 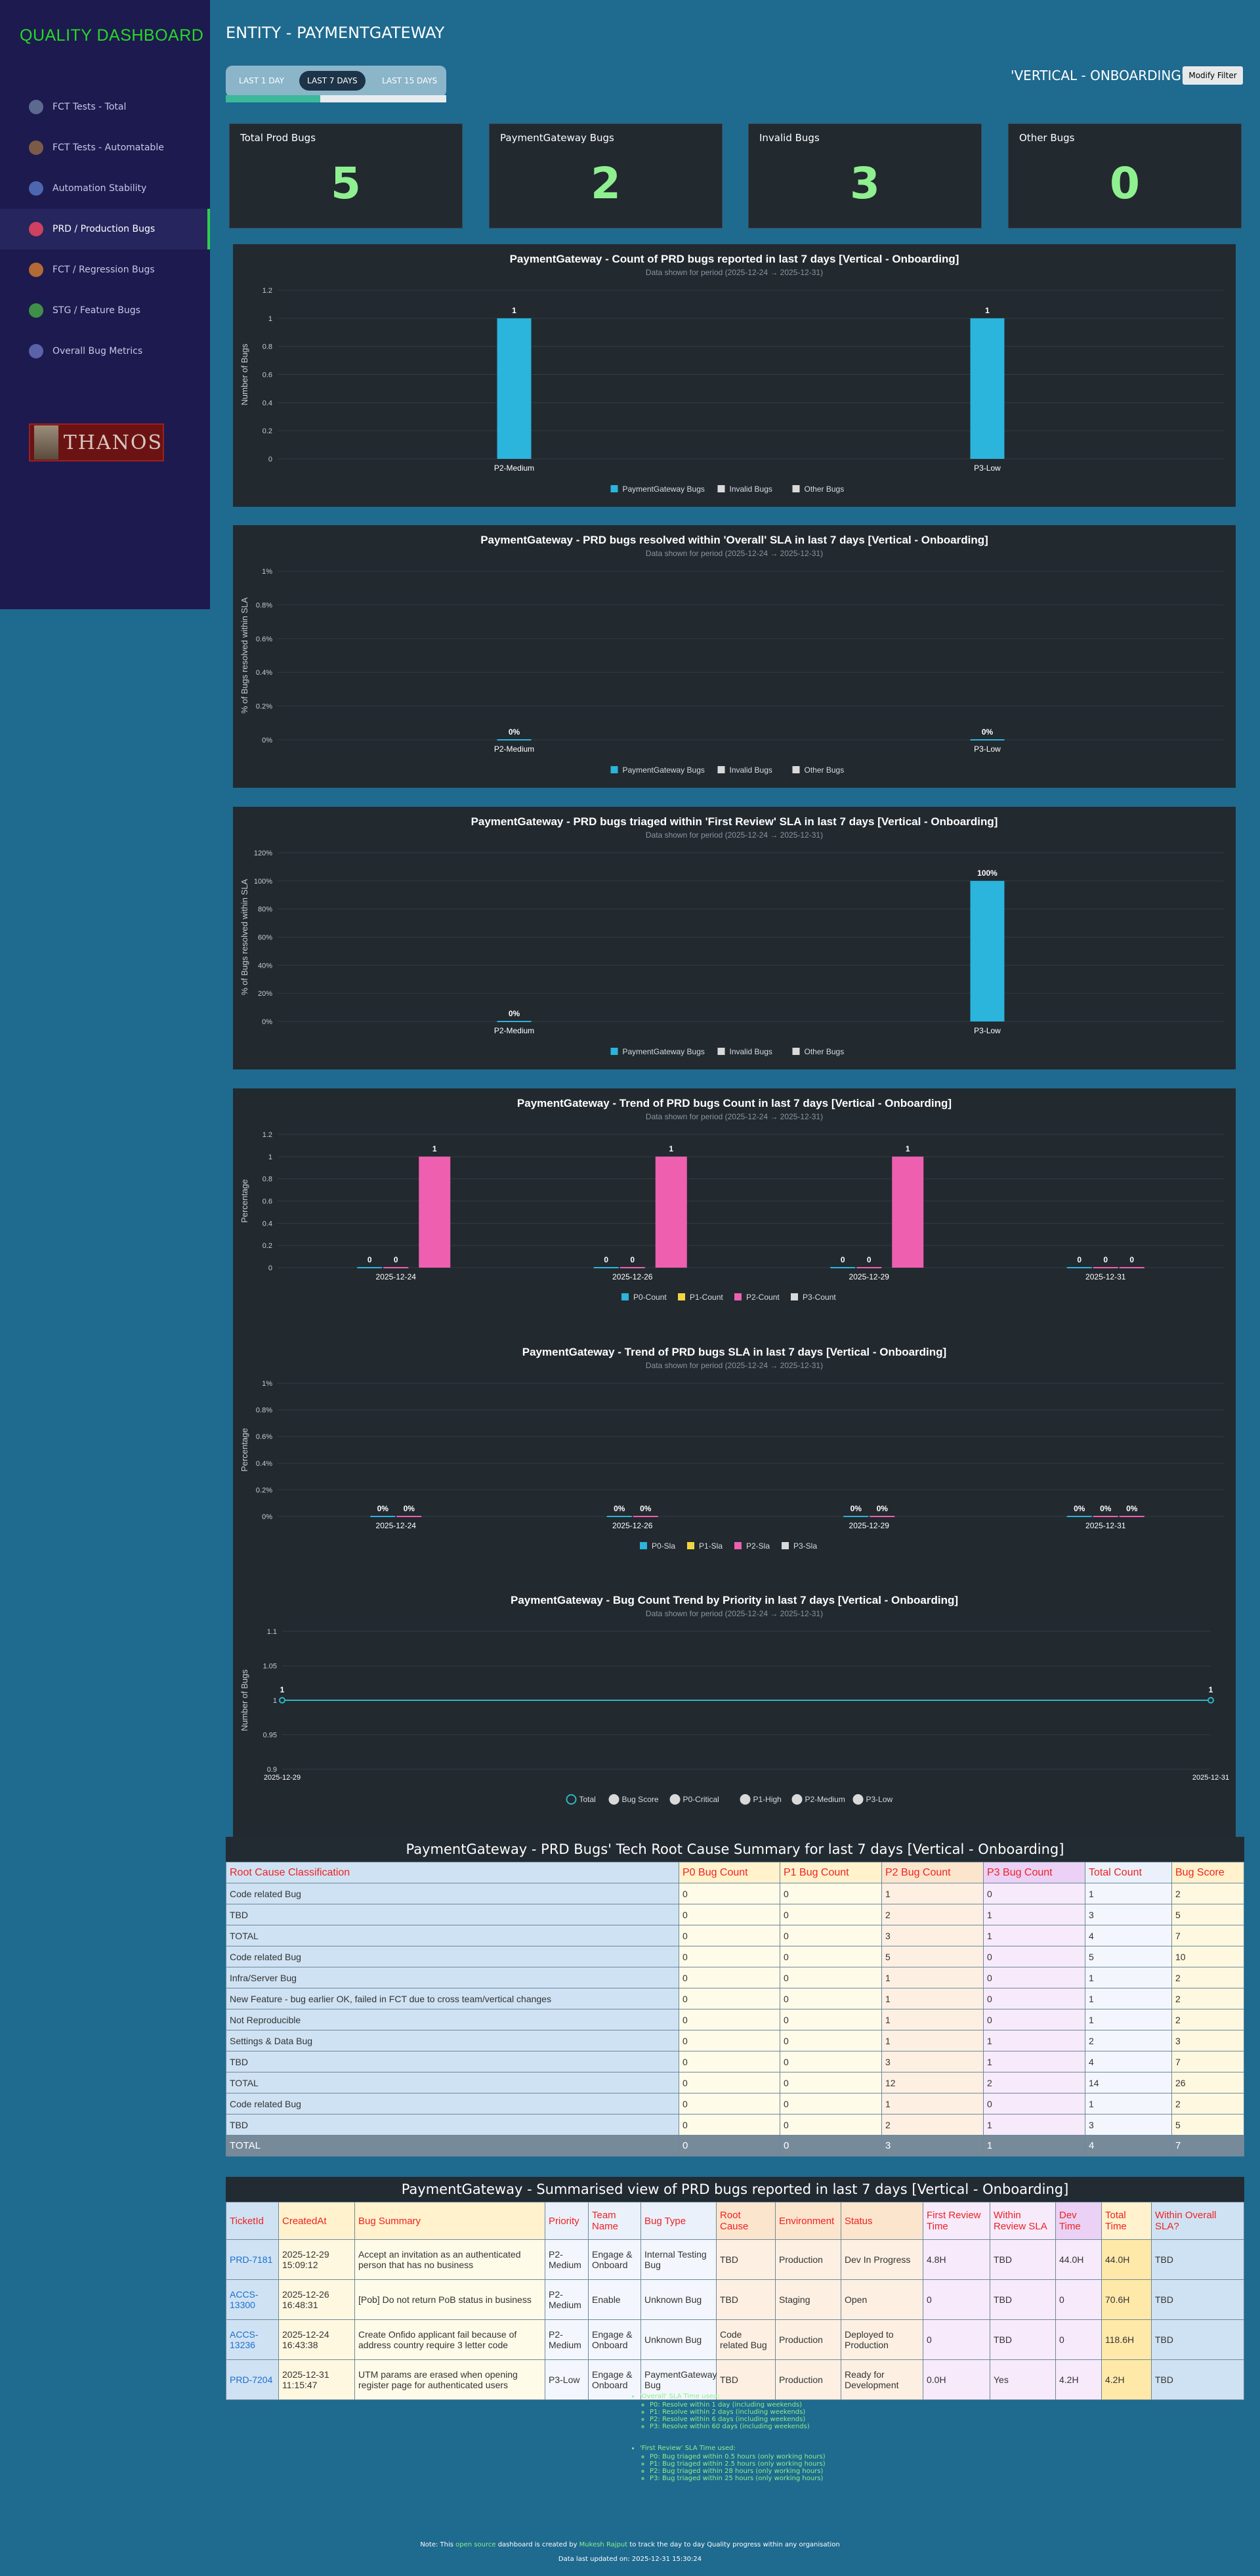 What do you see at coordinates (105, 310) in the screenshot?
I see `sidebar-item-stg-feature-bugs: STG / Feature Bugs` at bounding box center [105, 310].